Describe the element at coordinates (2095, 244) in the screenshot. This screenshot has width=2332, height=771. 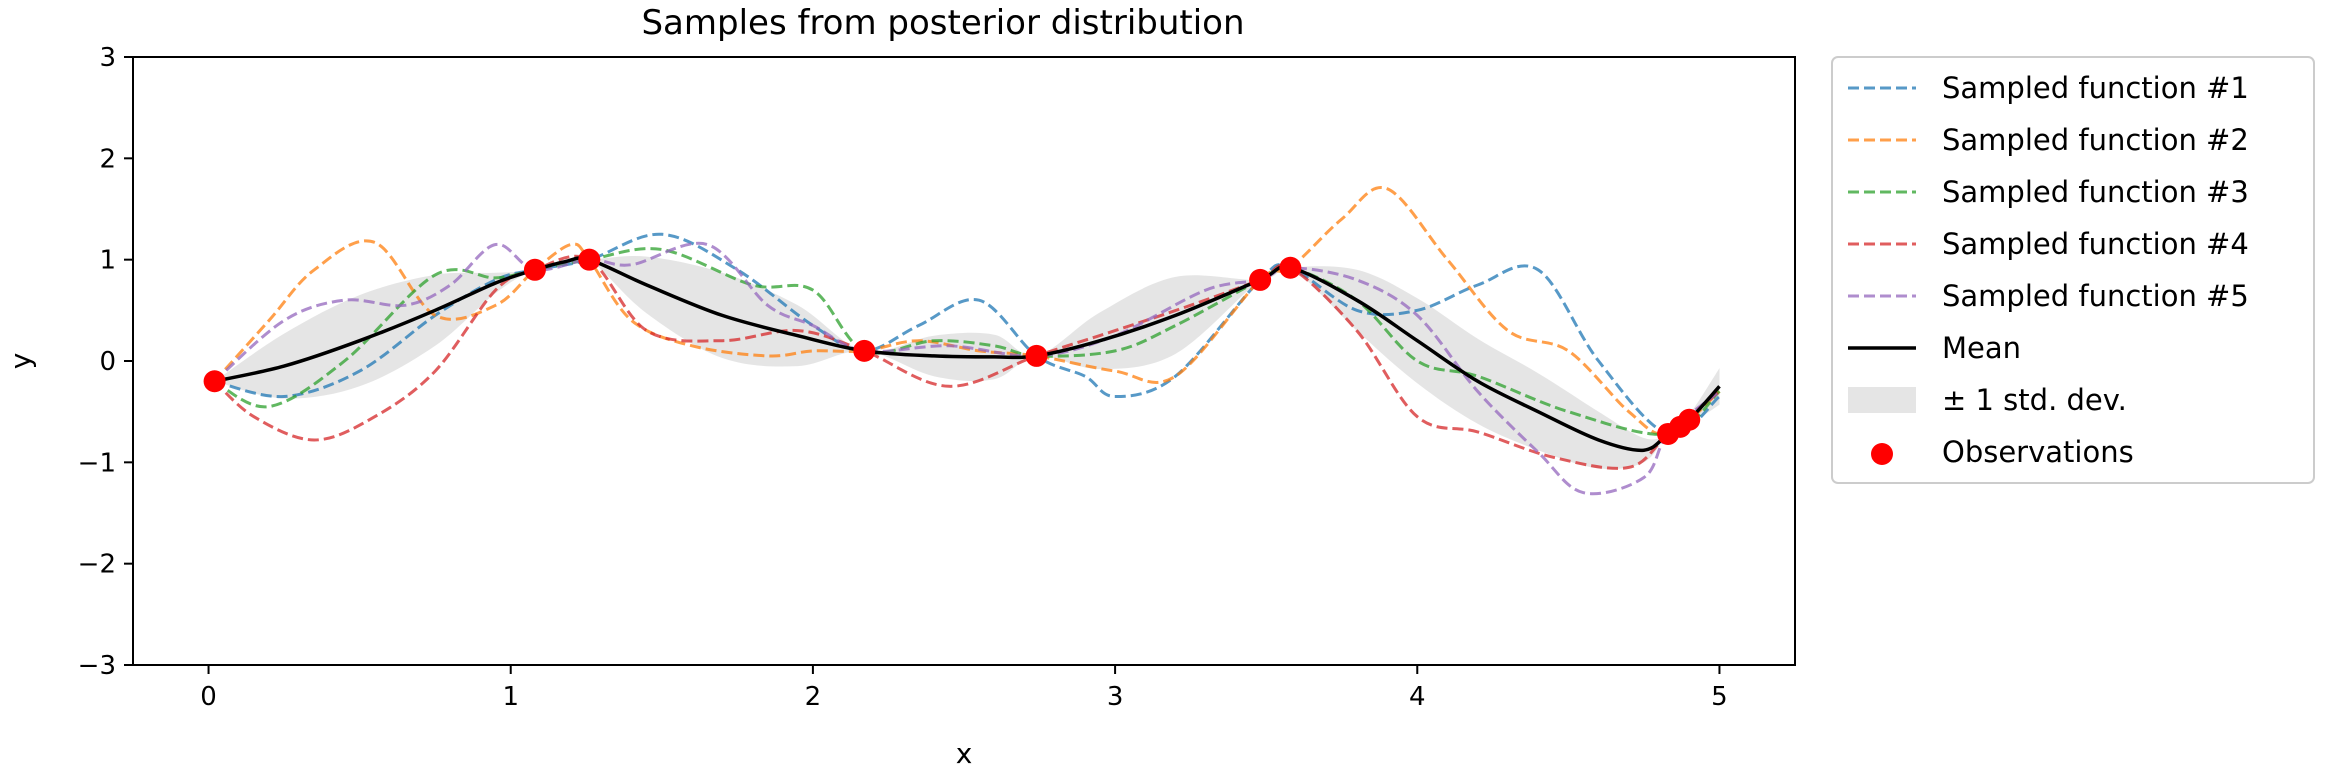
I see `legend-label: Sampled function #4` at that location.